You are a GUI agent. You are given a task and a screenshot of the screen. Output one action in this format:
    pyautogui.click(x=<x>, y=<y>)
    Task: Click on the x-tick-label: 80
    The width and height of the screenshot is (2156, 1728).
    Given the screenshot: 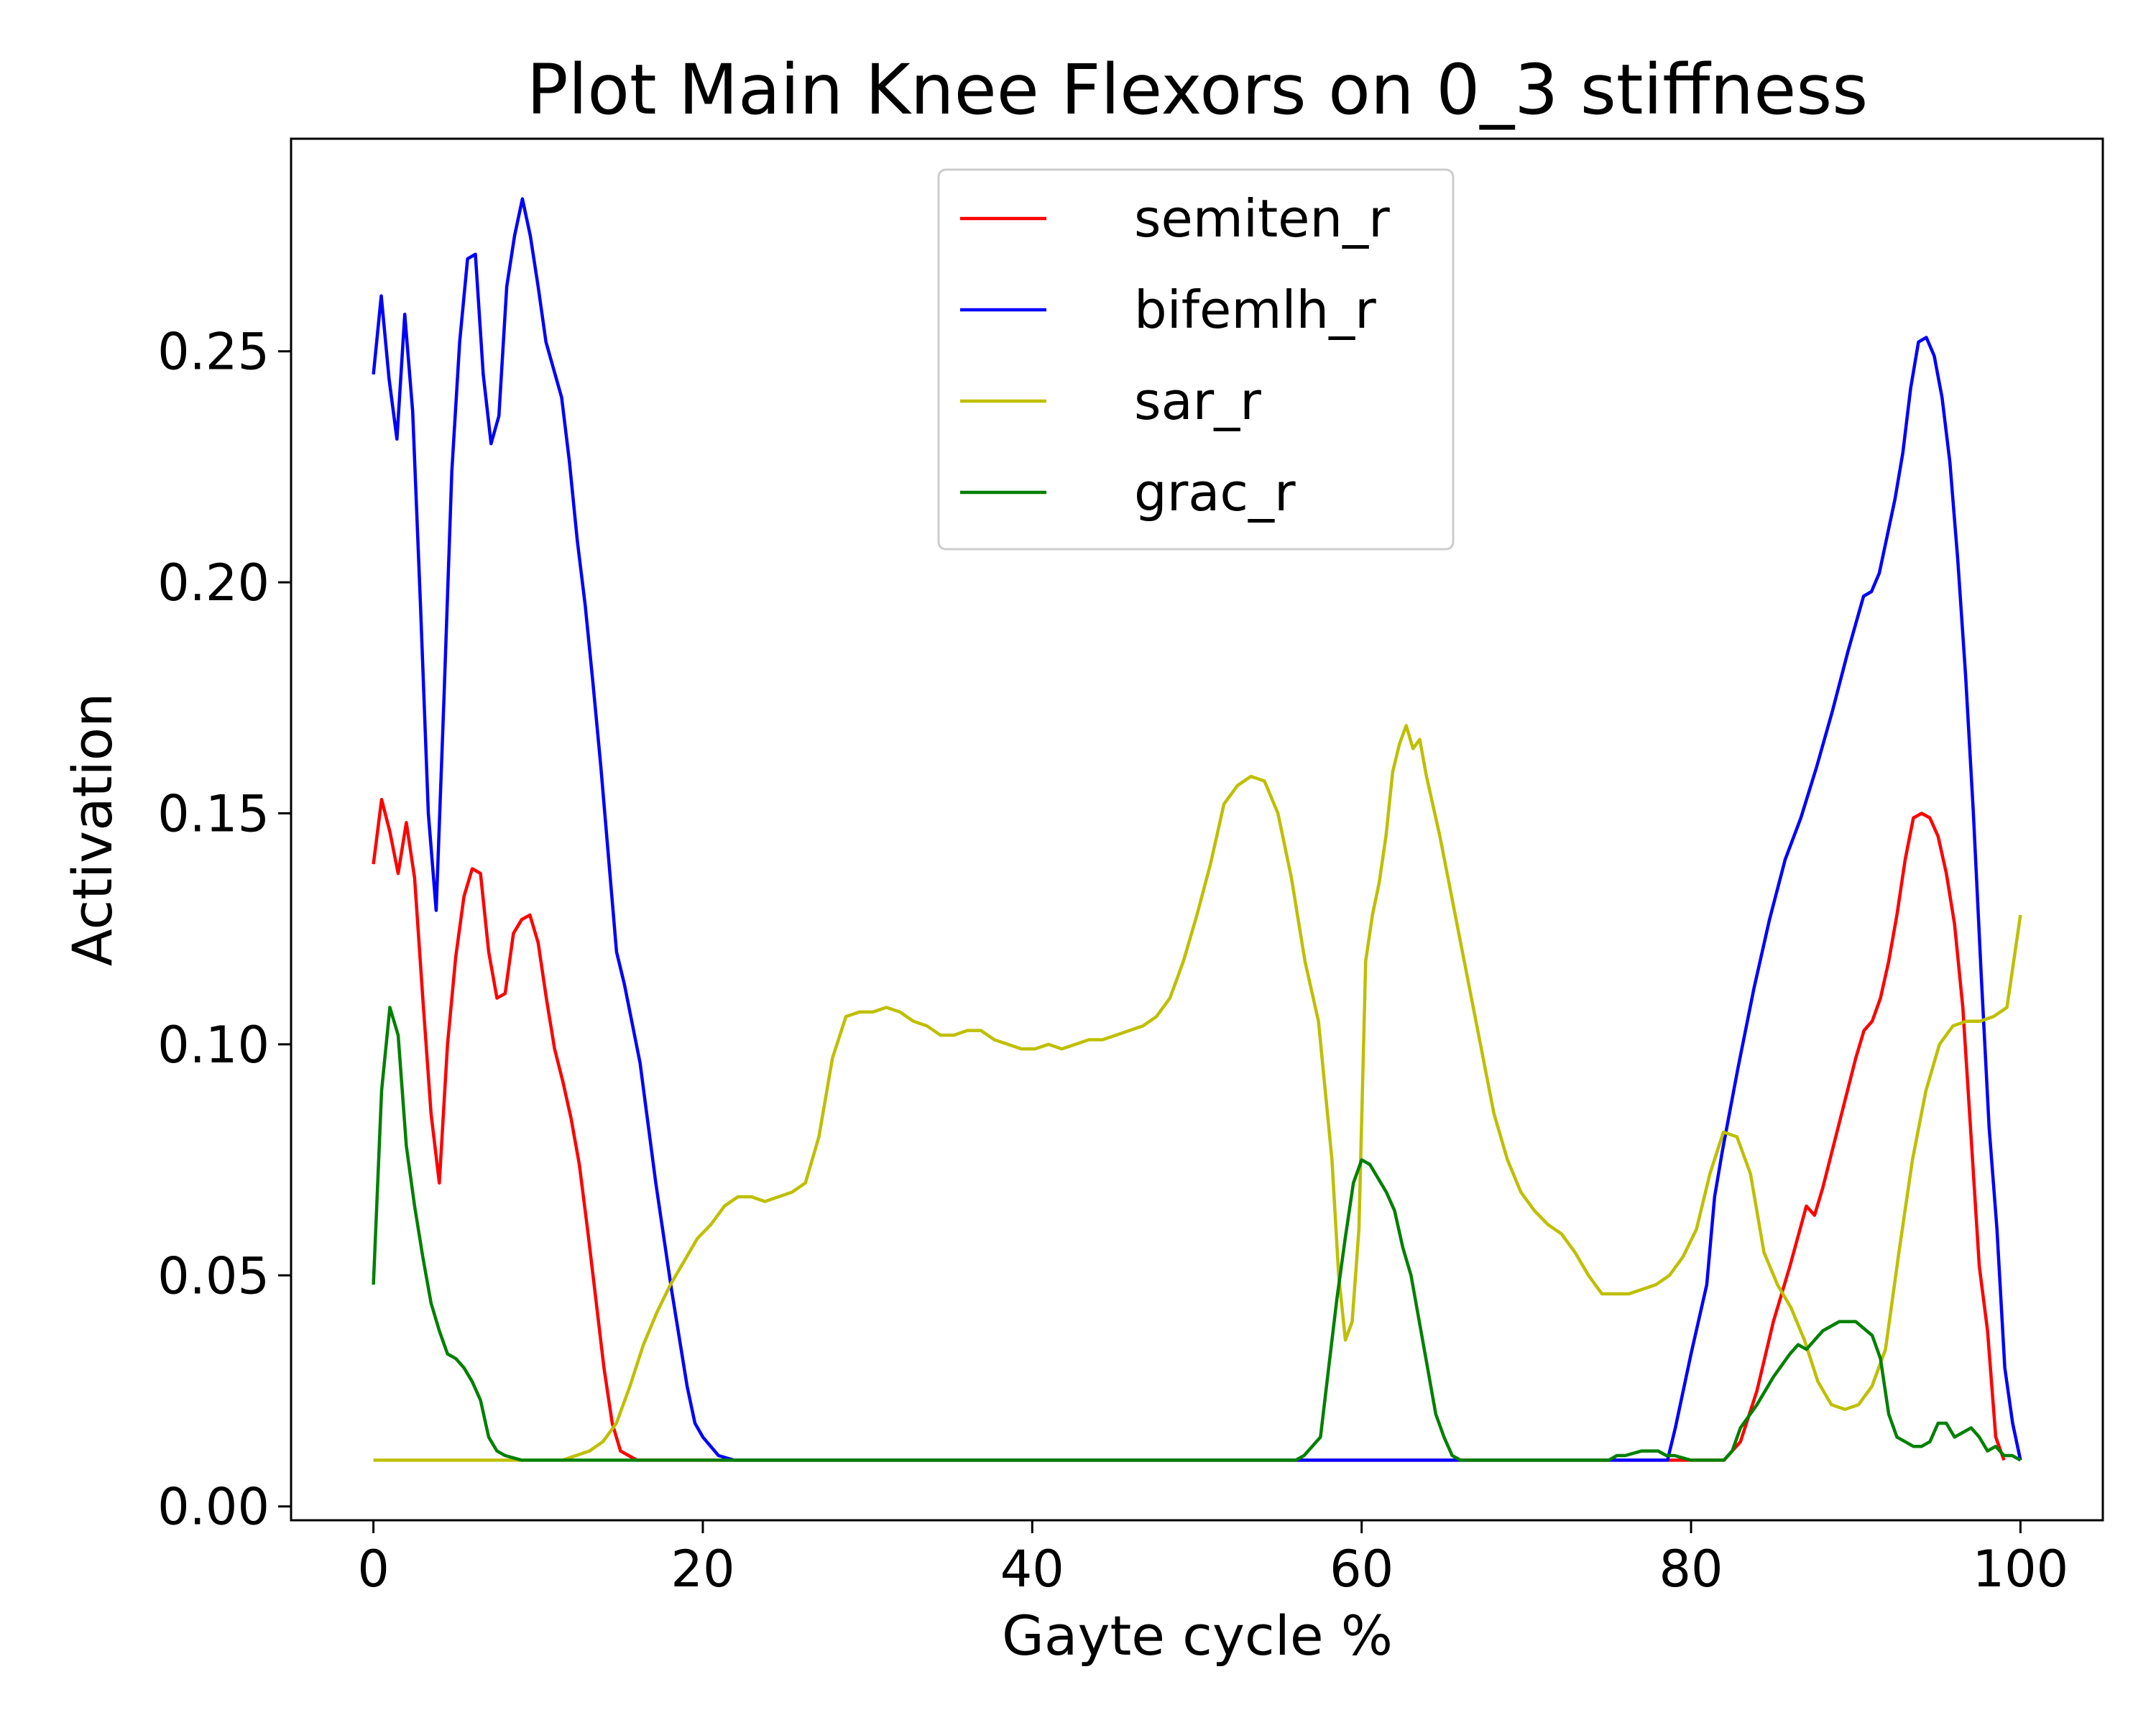 What is the action you would take?
    pyautogui.click(x=1691, y=1570)
    